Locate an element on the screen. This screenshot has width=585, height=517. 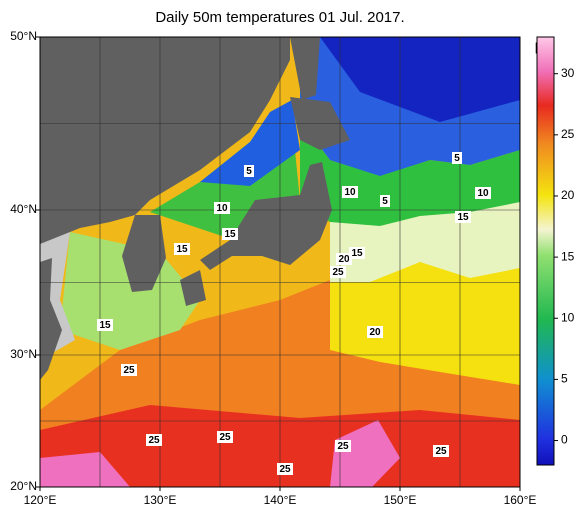
colorbar-tick-label: 25 is located at coordinates (568, 134).